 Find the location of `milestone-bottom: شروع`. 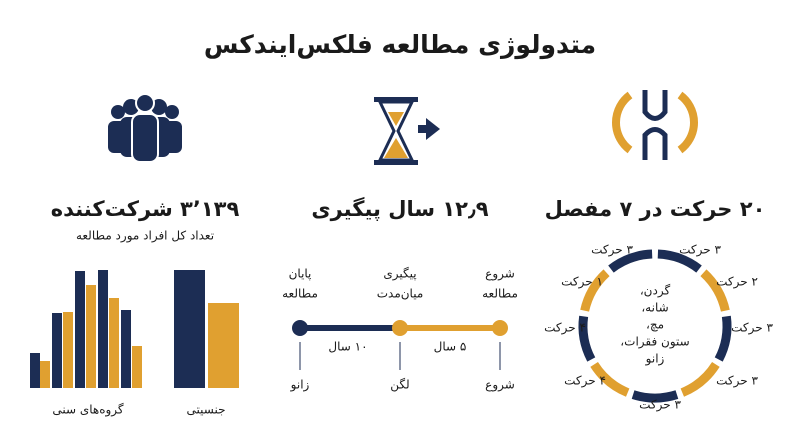

milestone-bottom: شروع is located at coordinates (500, 385).